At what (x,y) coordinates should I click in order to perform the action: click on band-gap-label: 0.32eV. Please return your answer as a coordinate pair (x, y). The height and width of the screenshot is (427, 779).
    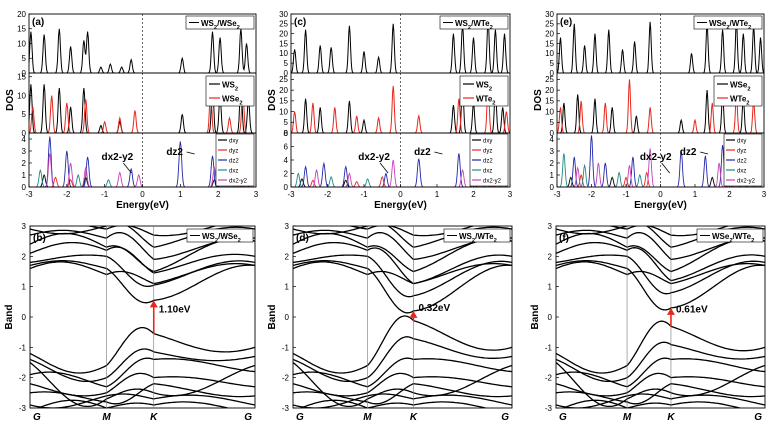
    Looking at the image, I should click on (434, 308).